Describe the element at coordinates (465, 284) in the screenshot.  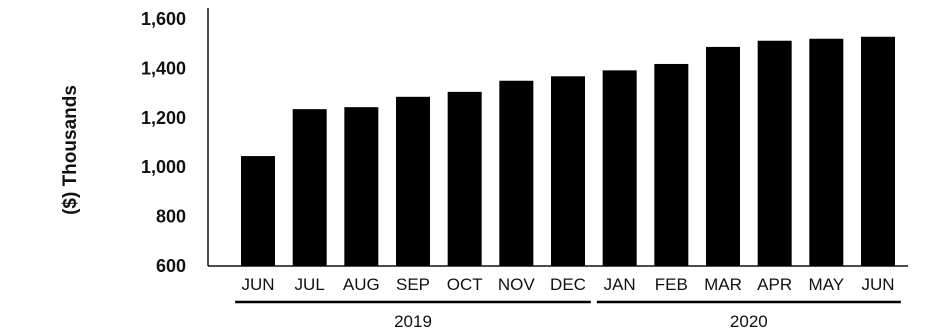
I see `x-tick-label: OCT` at that location.